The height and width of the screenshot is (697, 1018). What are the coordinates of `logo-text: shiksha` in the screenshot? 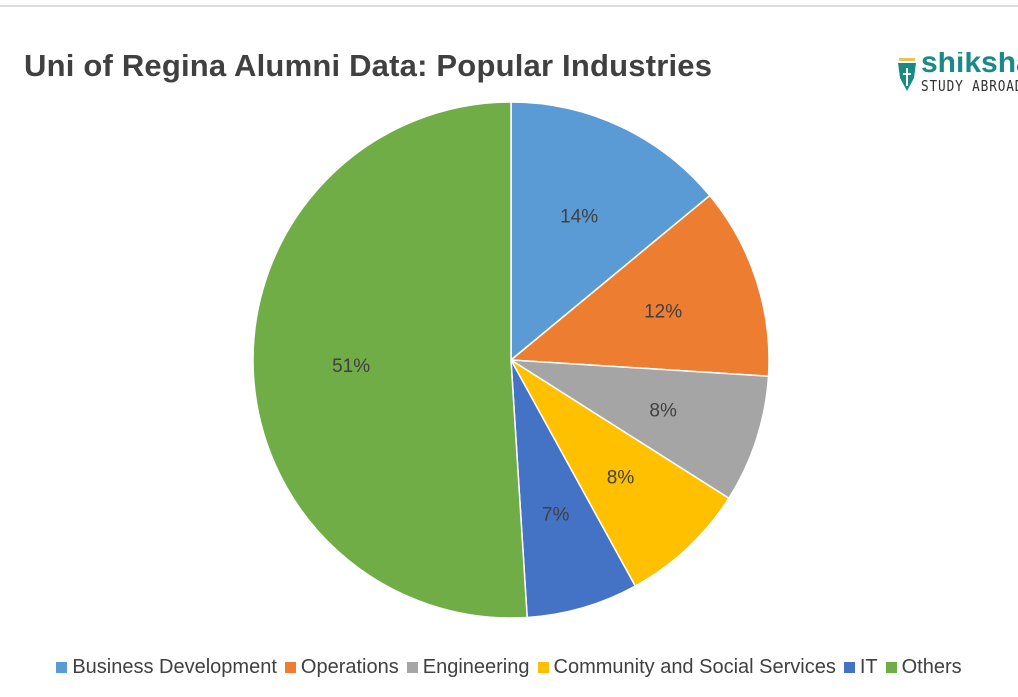 It's located at (969, 65).